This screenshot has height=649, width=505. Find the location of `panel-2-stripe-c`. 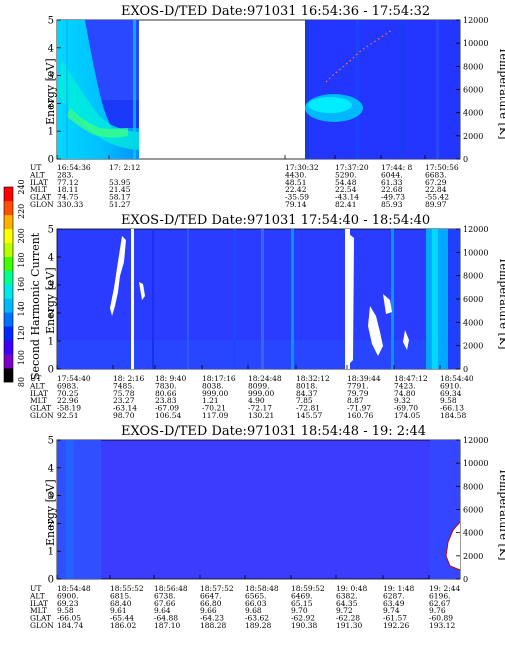

panel-2-stripe-c is located at coordinates (188, 299).